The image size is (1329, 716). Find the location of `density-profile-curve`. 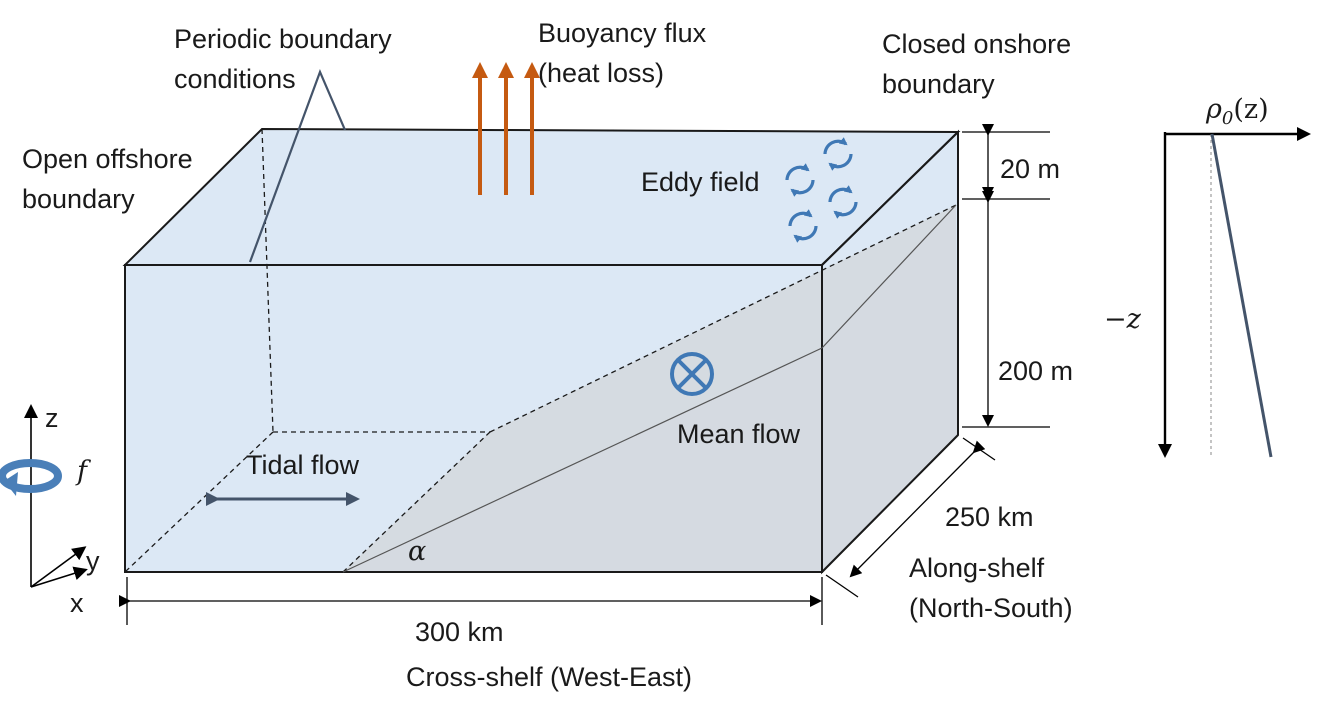

density-profile-curve is located at coordinates (1241, 295).